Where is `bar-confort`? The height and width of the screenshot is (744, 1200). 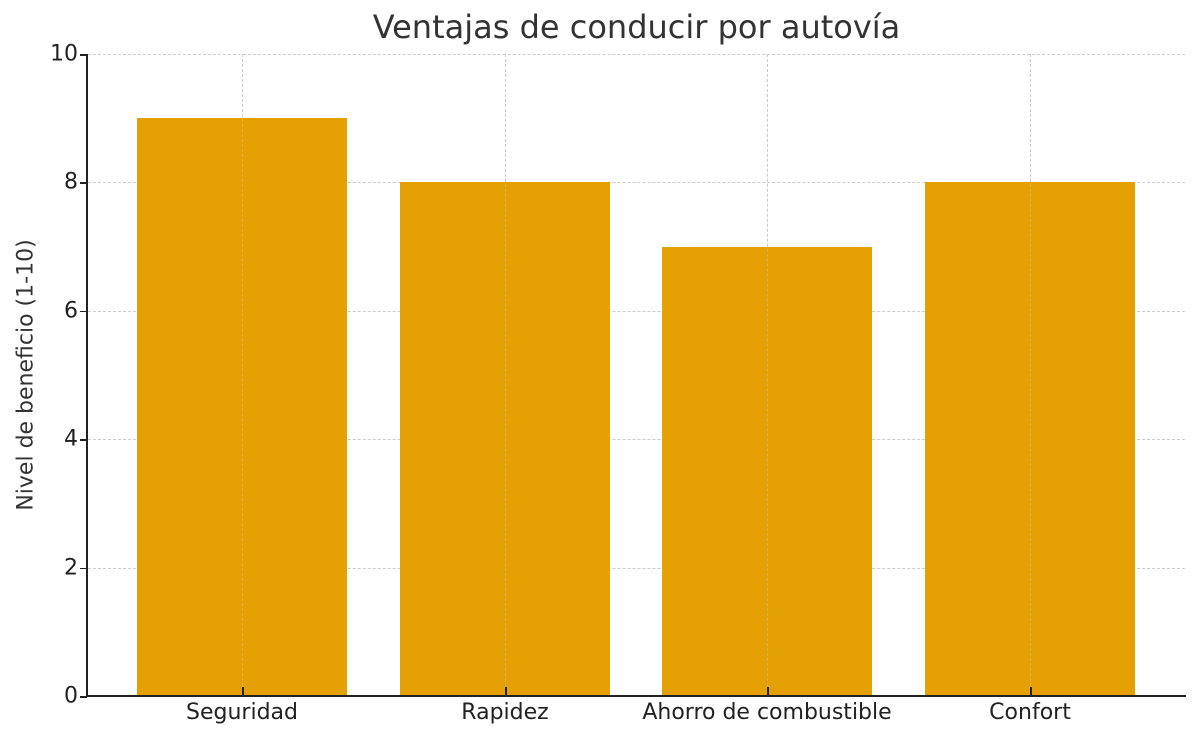 bar-confort is located at coordinates (1030, 439).